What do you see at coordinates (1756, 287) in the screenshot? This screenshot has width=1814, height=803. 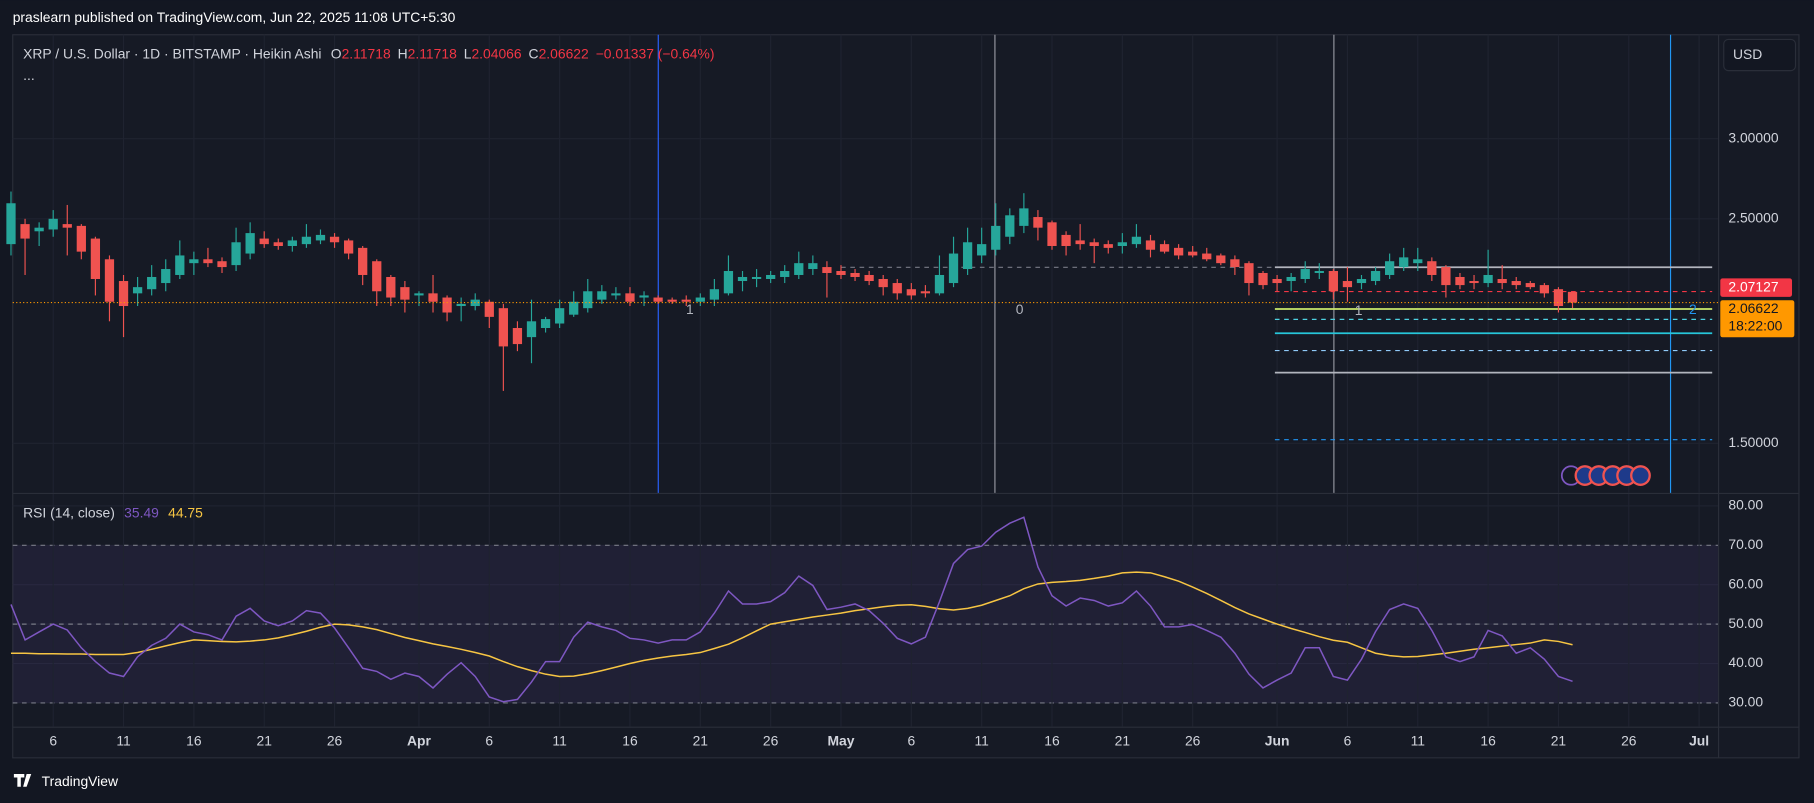 I see `price-marker-box` at bounding box center [1756, 287].